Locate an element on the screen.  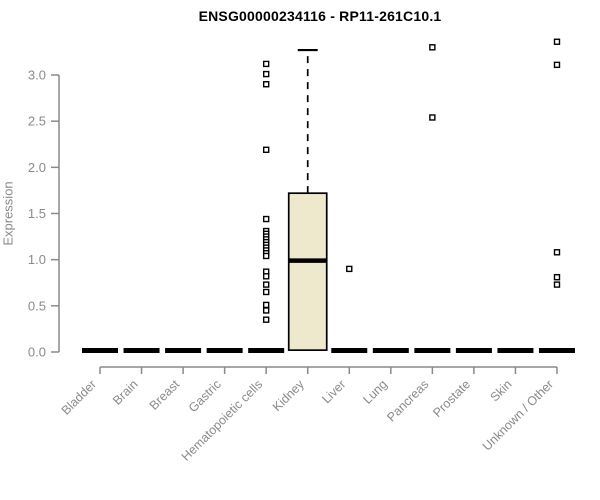
y-tick-label: 1.0 is located at coordinates (37, 259).